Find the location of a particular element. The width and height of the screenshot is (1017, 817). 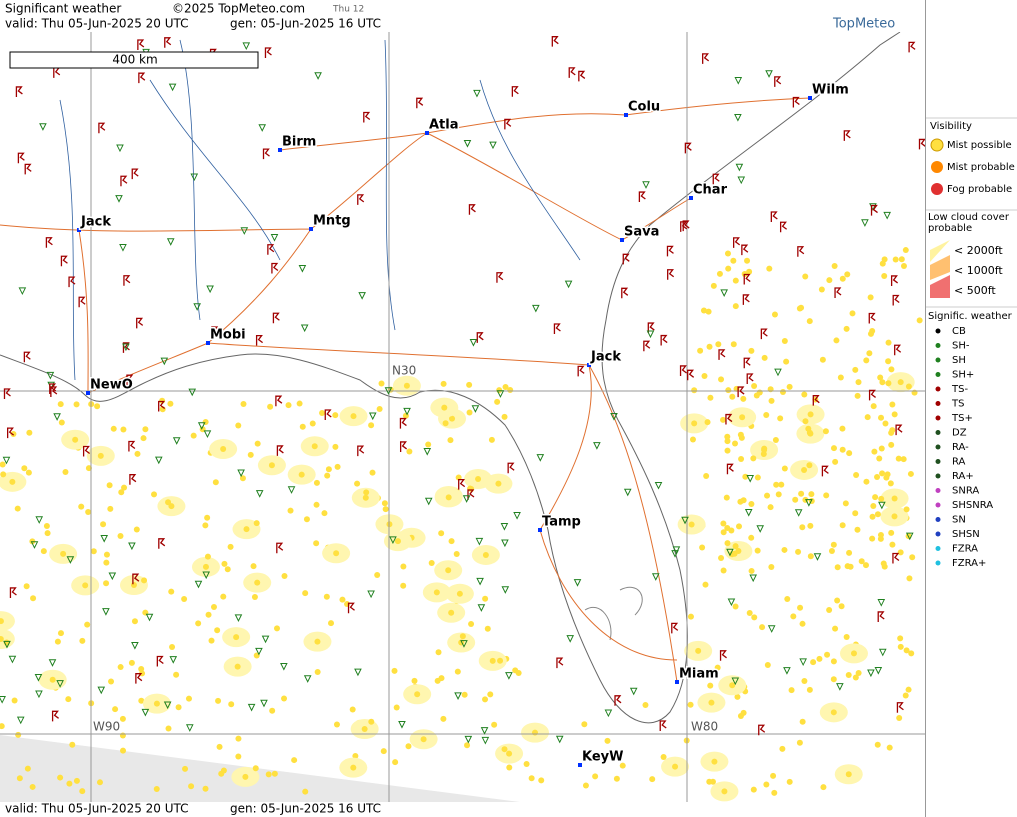

city-label: Char is located at coordinates (710, 190).